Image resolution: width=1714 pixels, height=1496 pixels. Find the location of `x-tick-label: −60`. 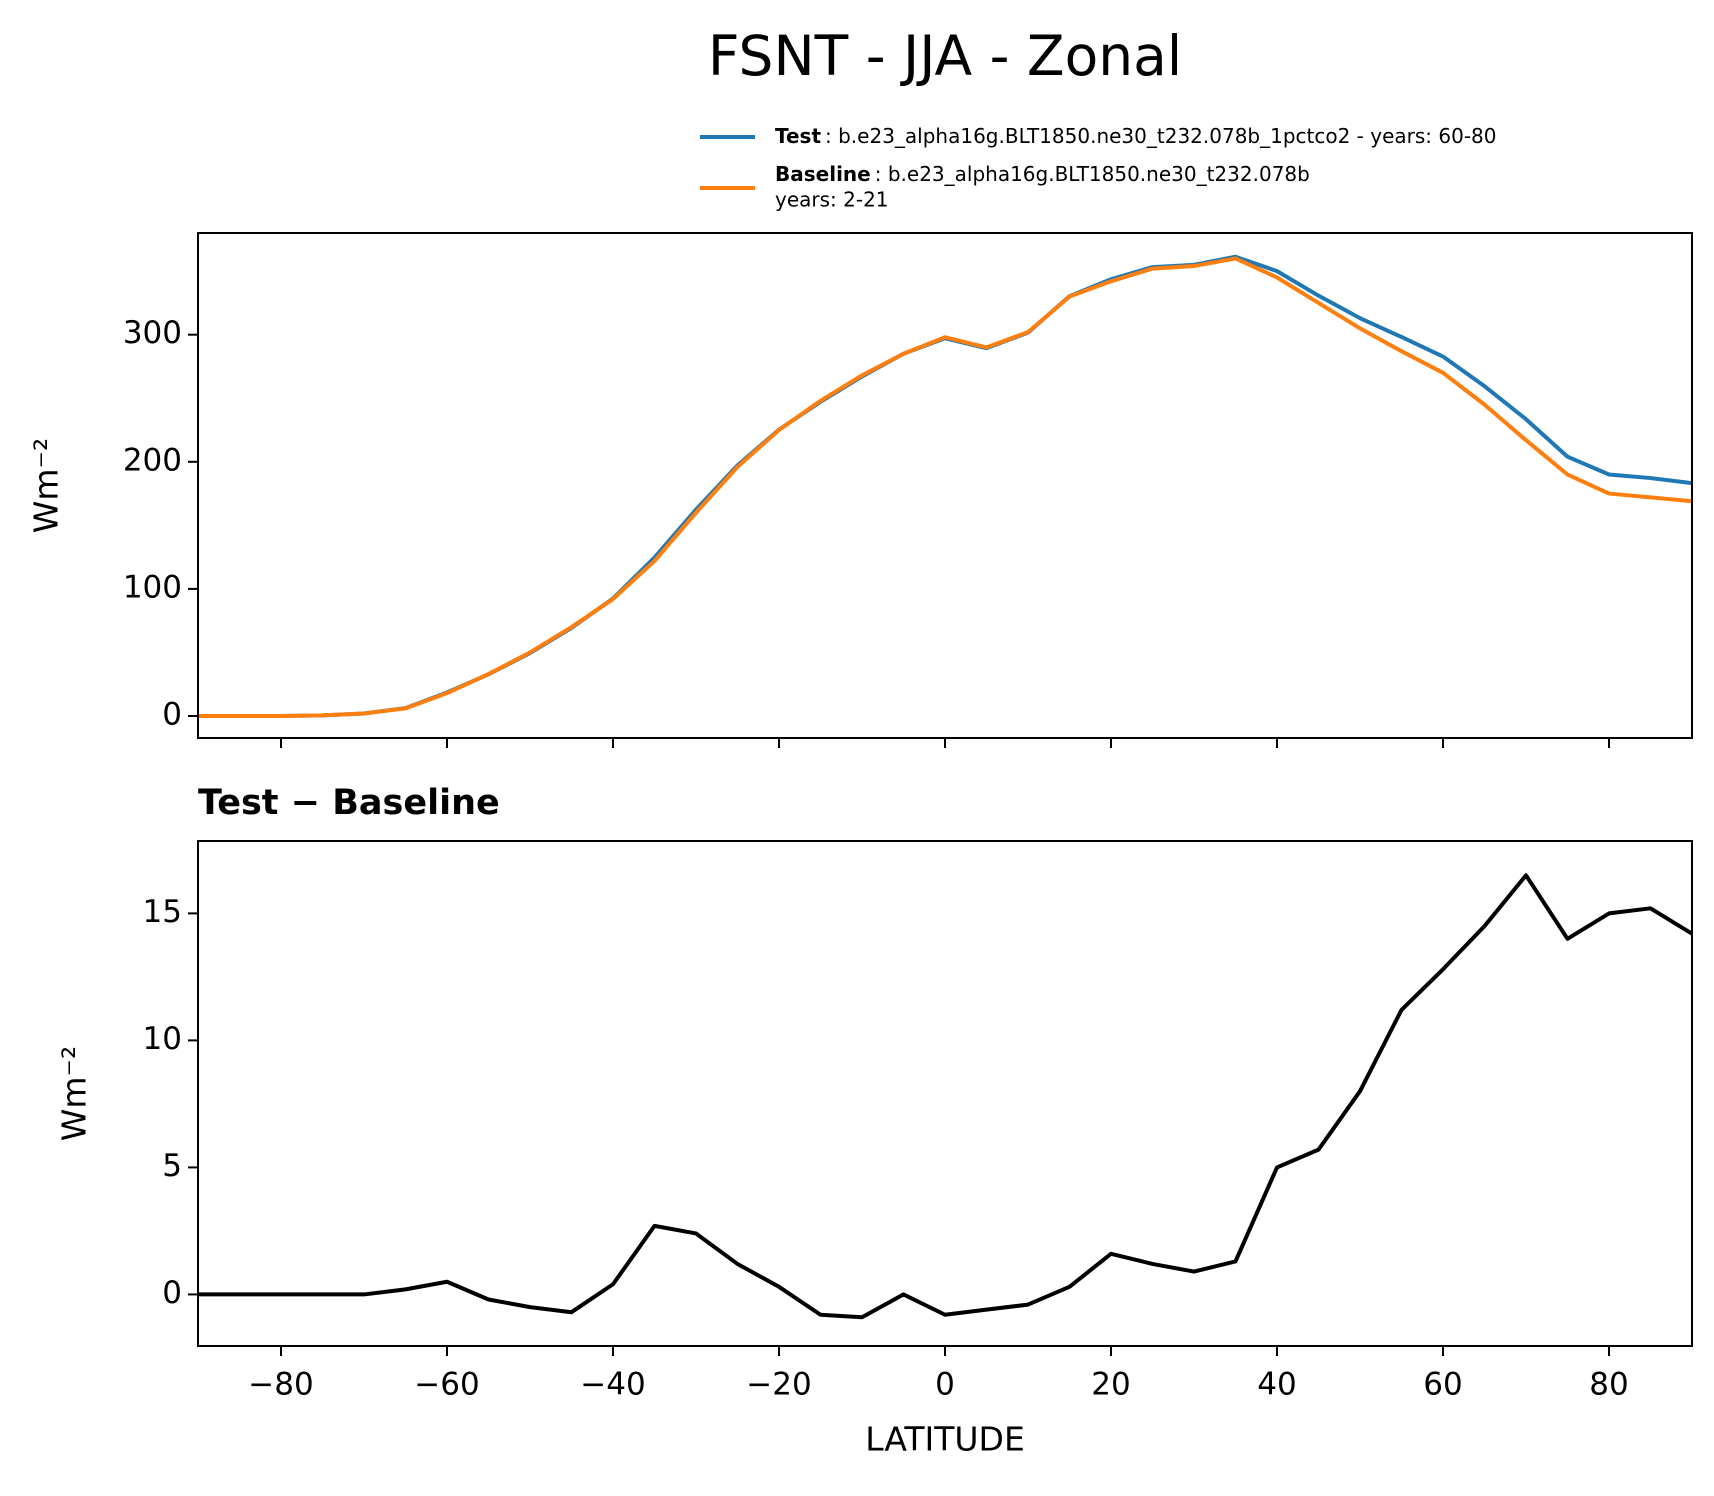

x-tick-label: −60 is located at coordinates (446, 1385).